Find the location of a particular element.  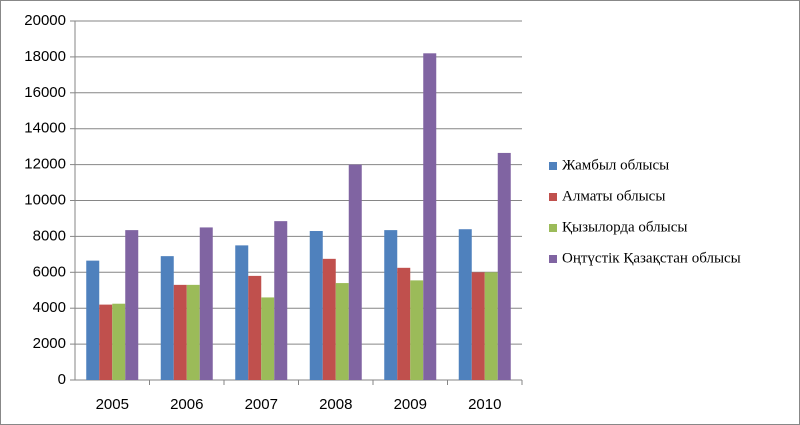

y-tick-label: 4000 is located at coordinates (49, 307).